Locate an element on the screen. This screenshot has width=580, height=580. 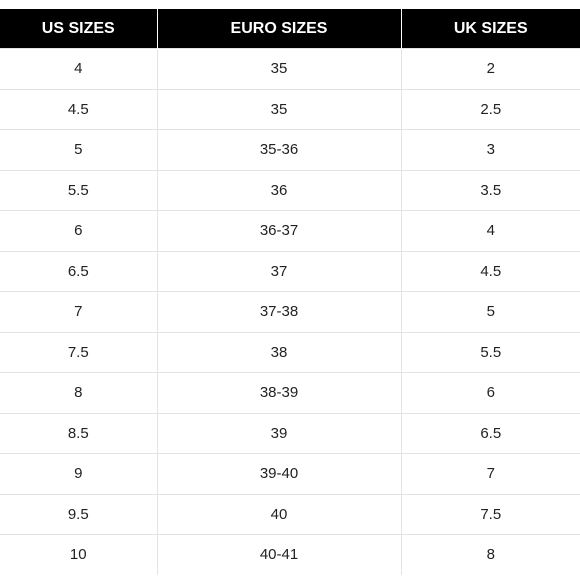
uk-size-cell: 3.5 is located at coordinates (490, 190).